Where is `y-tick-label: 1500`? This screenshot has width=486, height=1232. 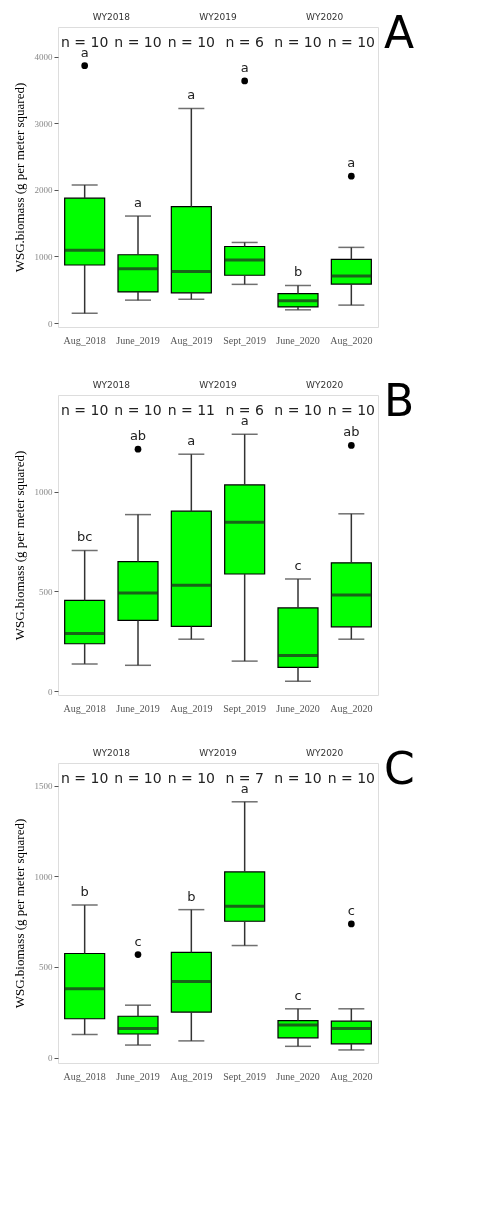
y-tick-label: 1500 is located at coordinates (43, 786).